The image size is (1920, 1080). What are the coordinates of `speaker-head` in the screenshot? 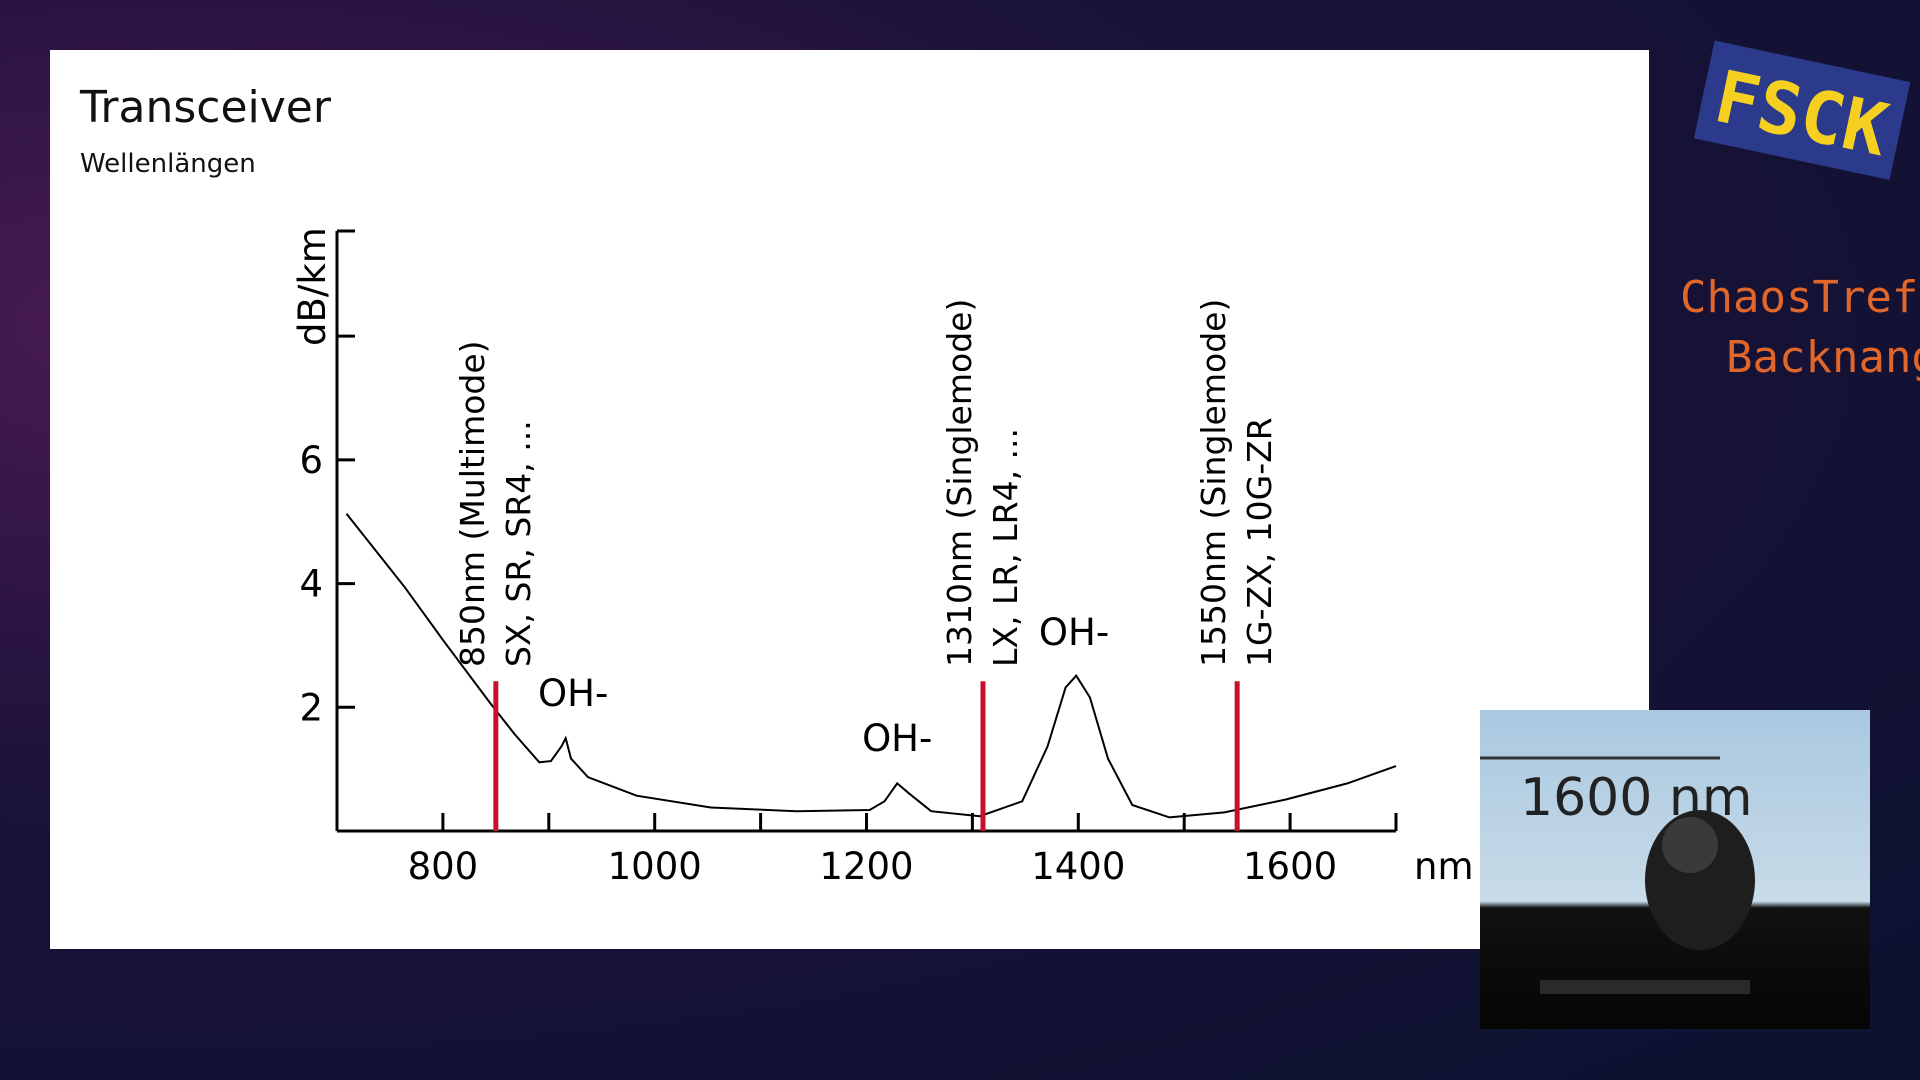 It's located at (1690, 845).